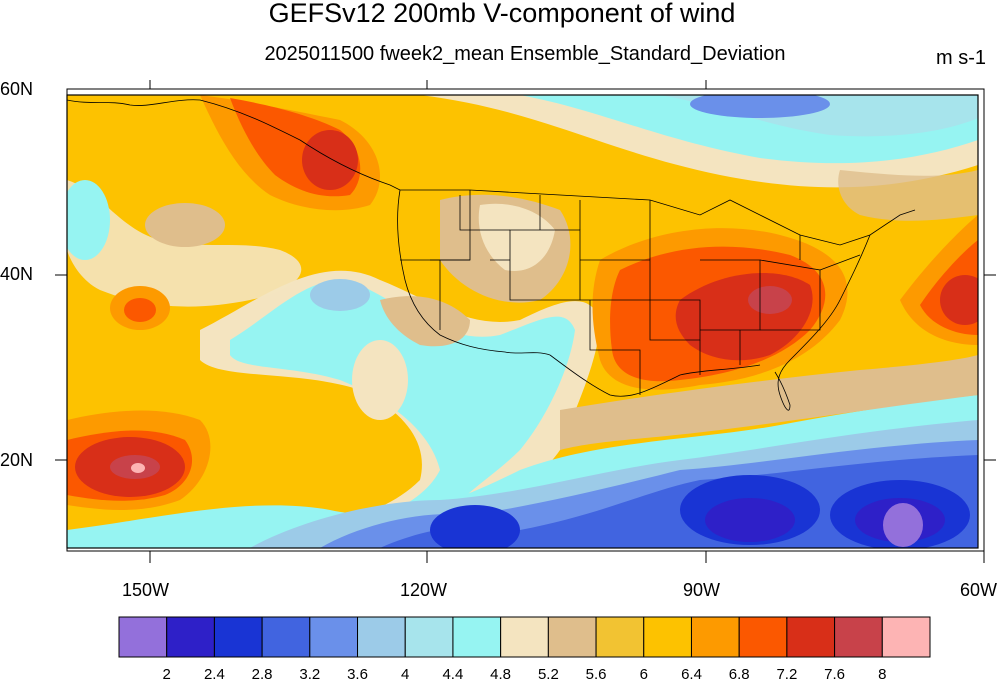  Describe the element at coordinates (882, 674) in the screenshot. I see `colorbar-tick-label: 8` at that location.